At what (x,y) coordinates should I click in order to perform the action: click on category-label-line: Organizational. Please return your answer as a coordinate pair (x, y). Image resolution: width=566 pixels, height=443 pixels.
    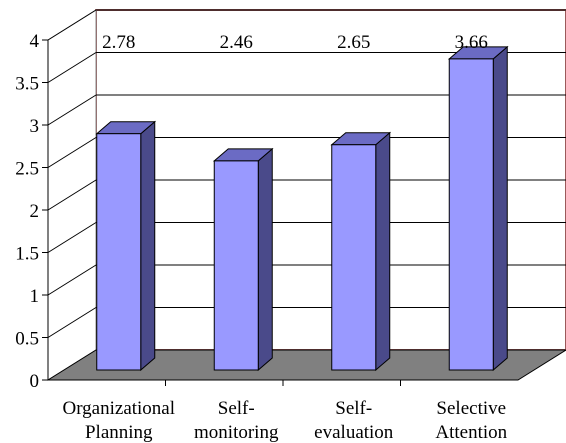
    Looking at the image, I should click on (118, 408).